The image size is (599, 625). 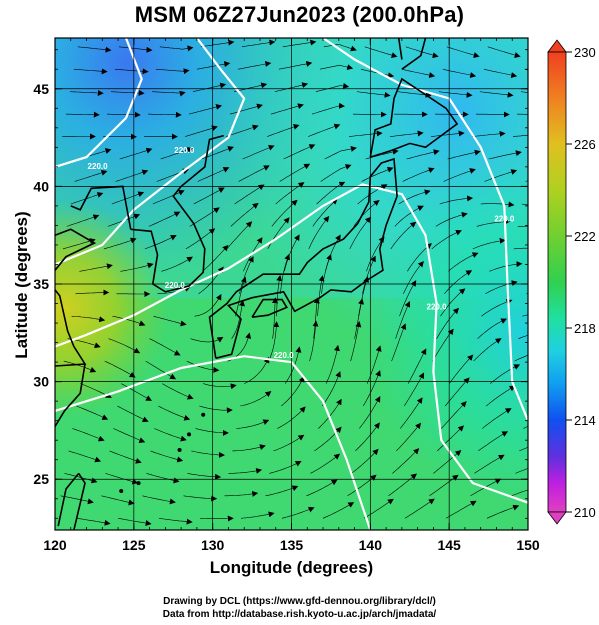 What do you see at coordinates (585, 236) in the screenshot?
I see `colorbar-tick-label: 222` at bounding box center [585, 236].